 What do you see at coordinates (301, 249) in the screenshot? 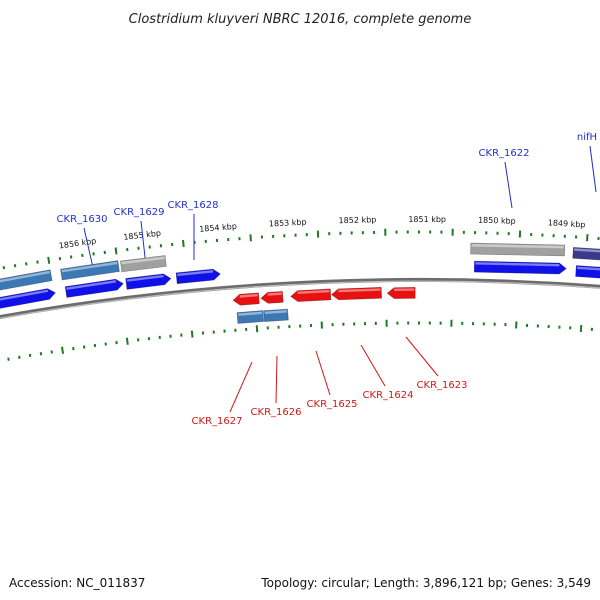
I see `outer-scale-ticks` at bounding box center [301, 249].